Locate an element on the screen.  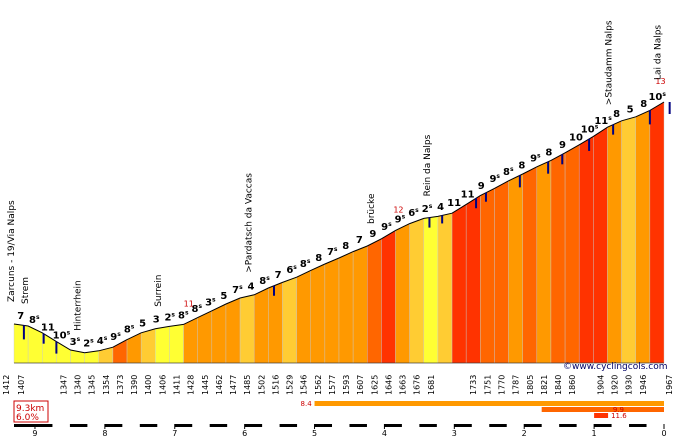
grade-bar is located at coordinates (601, 415).